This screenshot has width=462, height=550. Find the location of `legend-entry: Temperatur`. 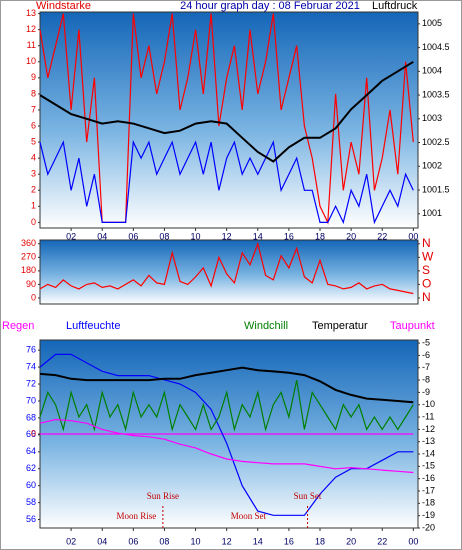

legend-entry: Temperatur is located at coordinates (340, 326).